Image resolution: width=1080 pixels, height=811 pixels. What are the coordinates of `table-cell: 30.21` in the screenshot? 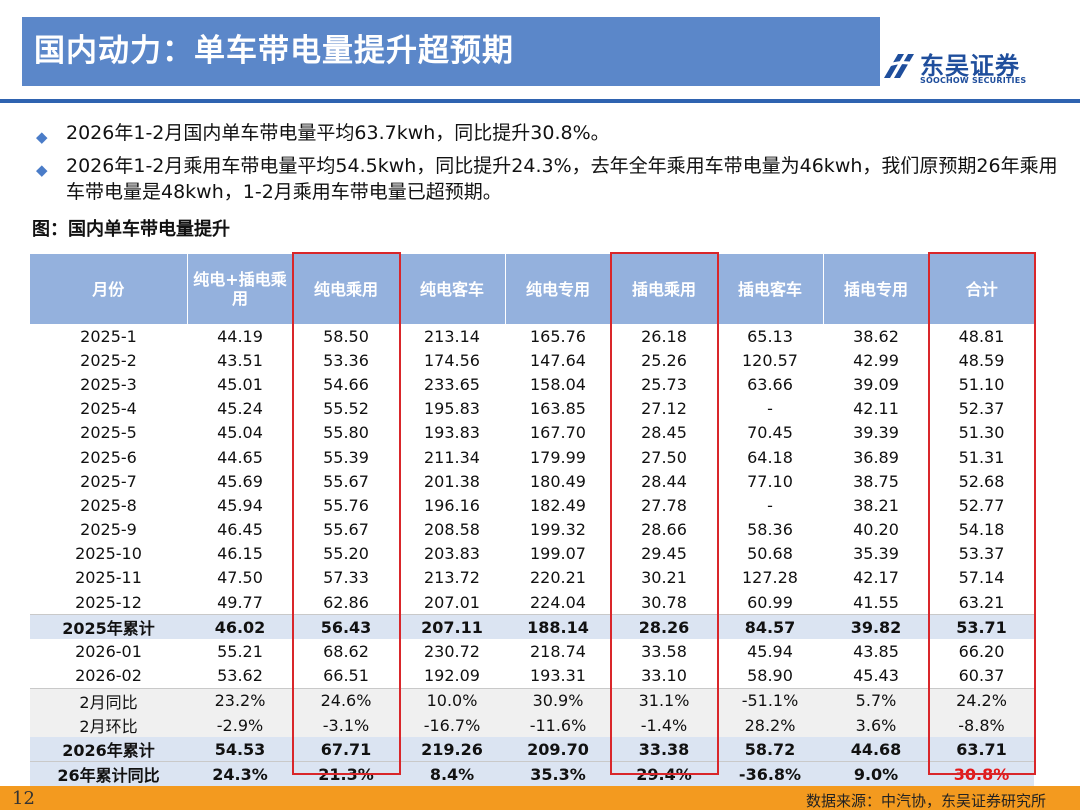 It's located at (664, 578).